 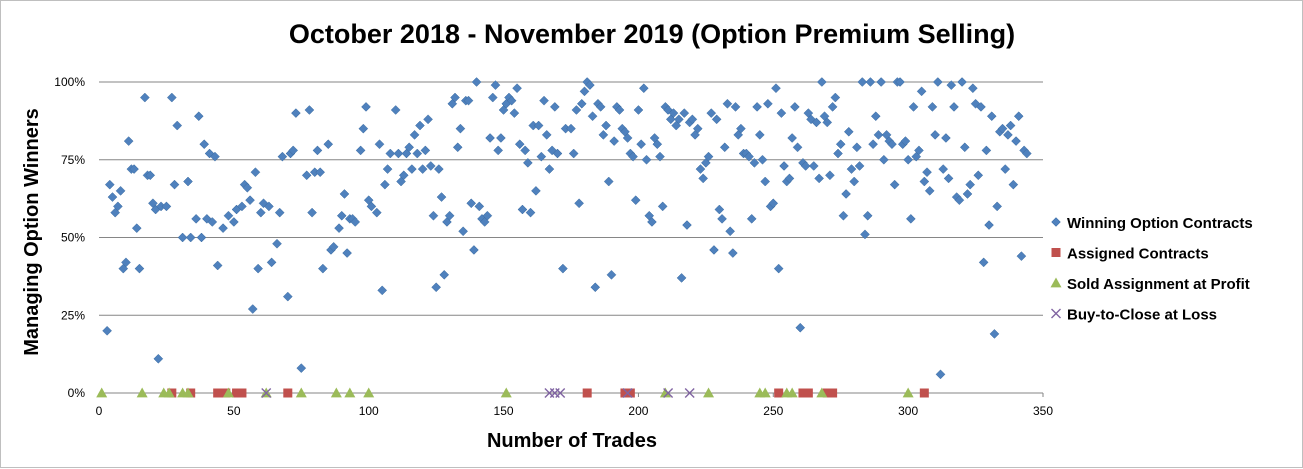 I want to click on legend-label: Buy-to-Close at Loss, so click(x=1142, y=315).